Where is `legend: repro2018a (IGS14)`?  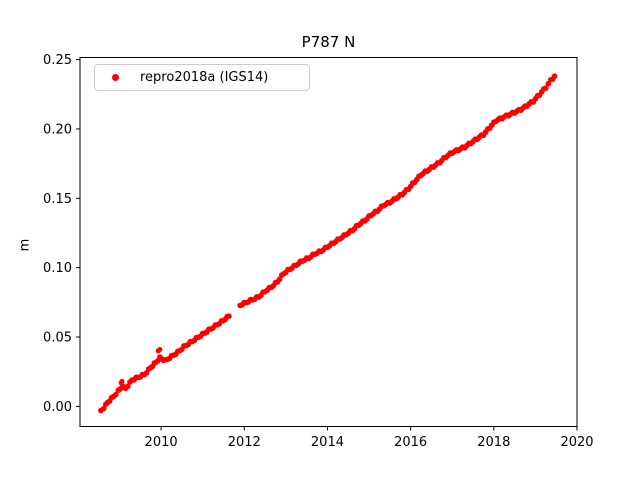 legend: repro2018a (IGS14) is located at coordinates (202, 77).